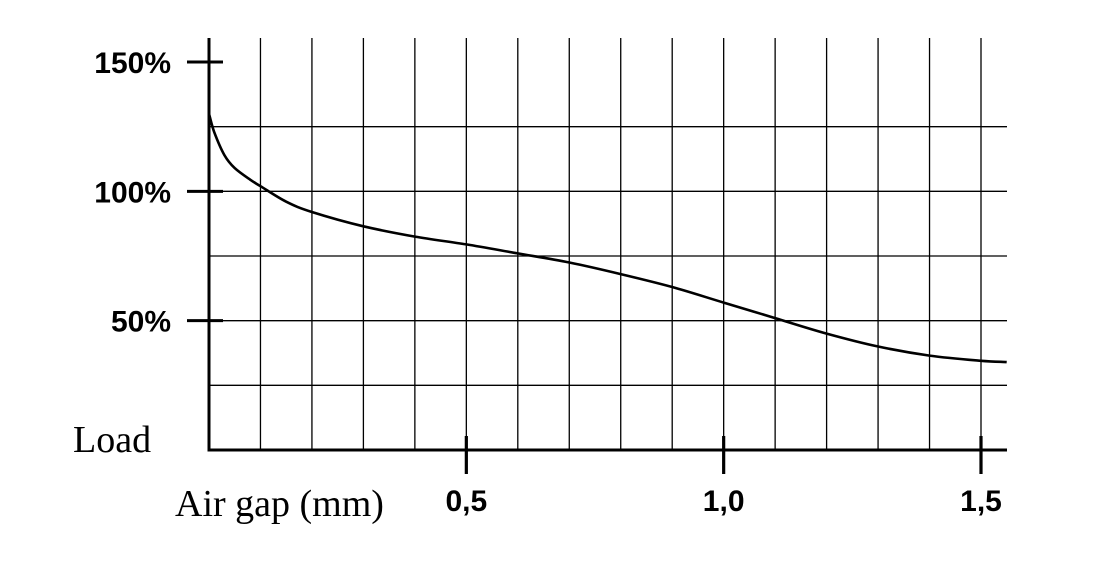 The image size is (1093, 564). I want to click on y-tick-labels: 50% 100% 150%, so click(132, 193).